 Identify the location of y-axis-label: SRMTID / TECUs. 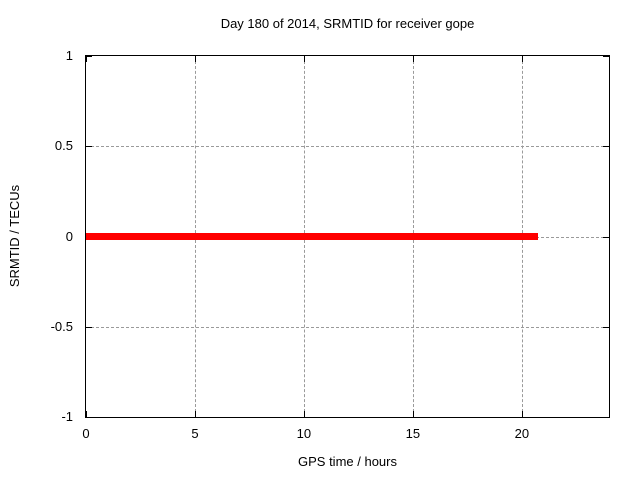
(14, 236).